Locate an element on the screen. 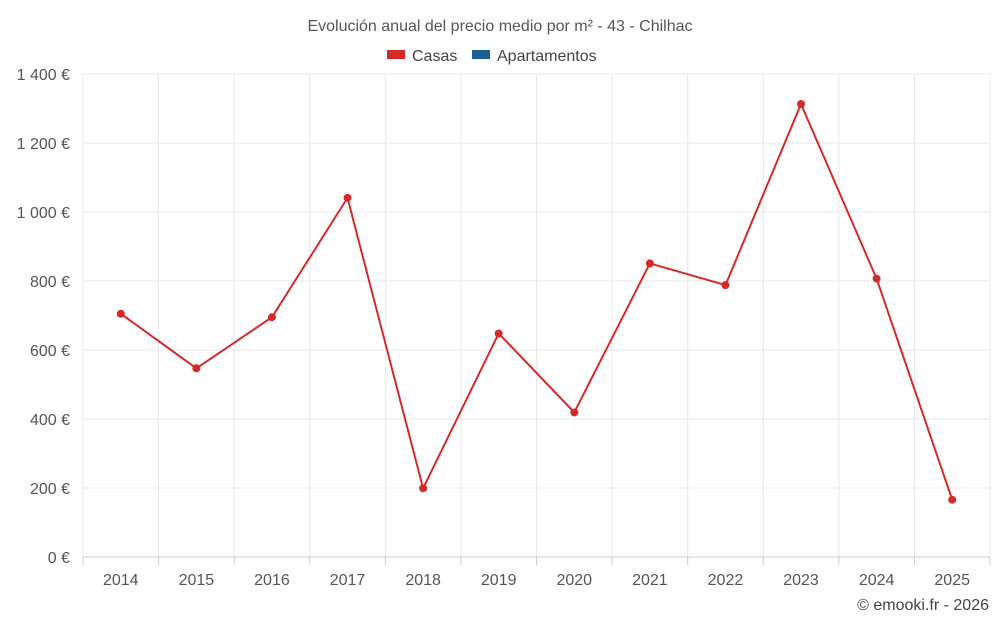 This screenshot has width=1000, height=625. y-tick-label: 400 € is located at coordinates (50, 420).